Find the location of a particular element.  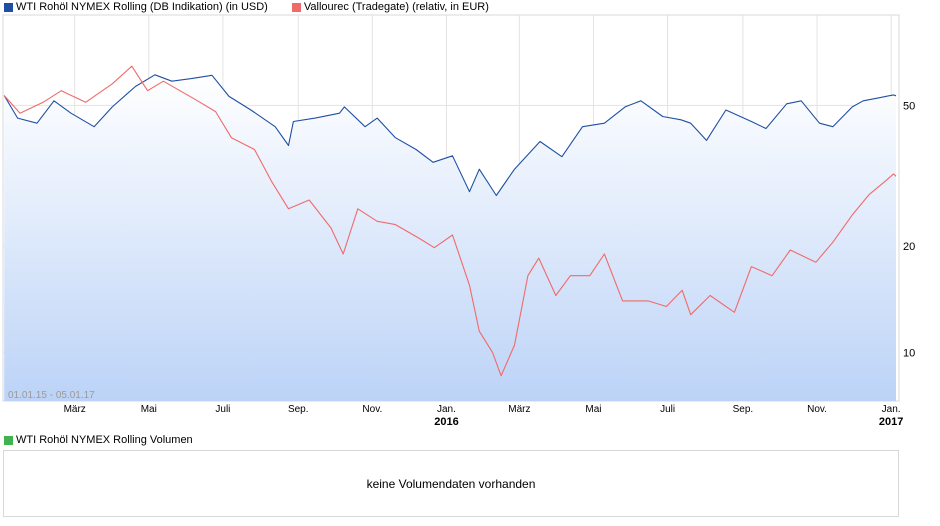

y-tick-label: 10 is located at coordinates (909, 354).